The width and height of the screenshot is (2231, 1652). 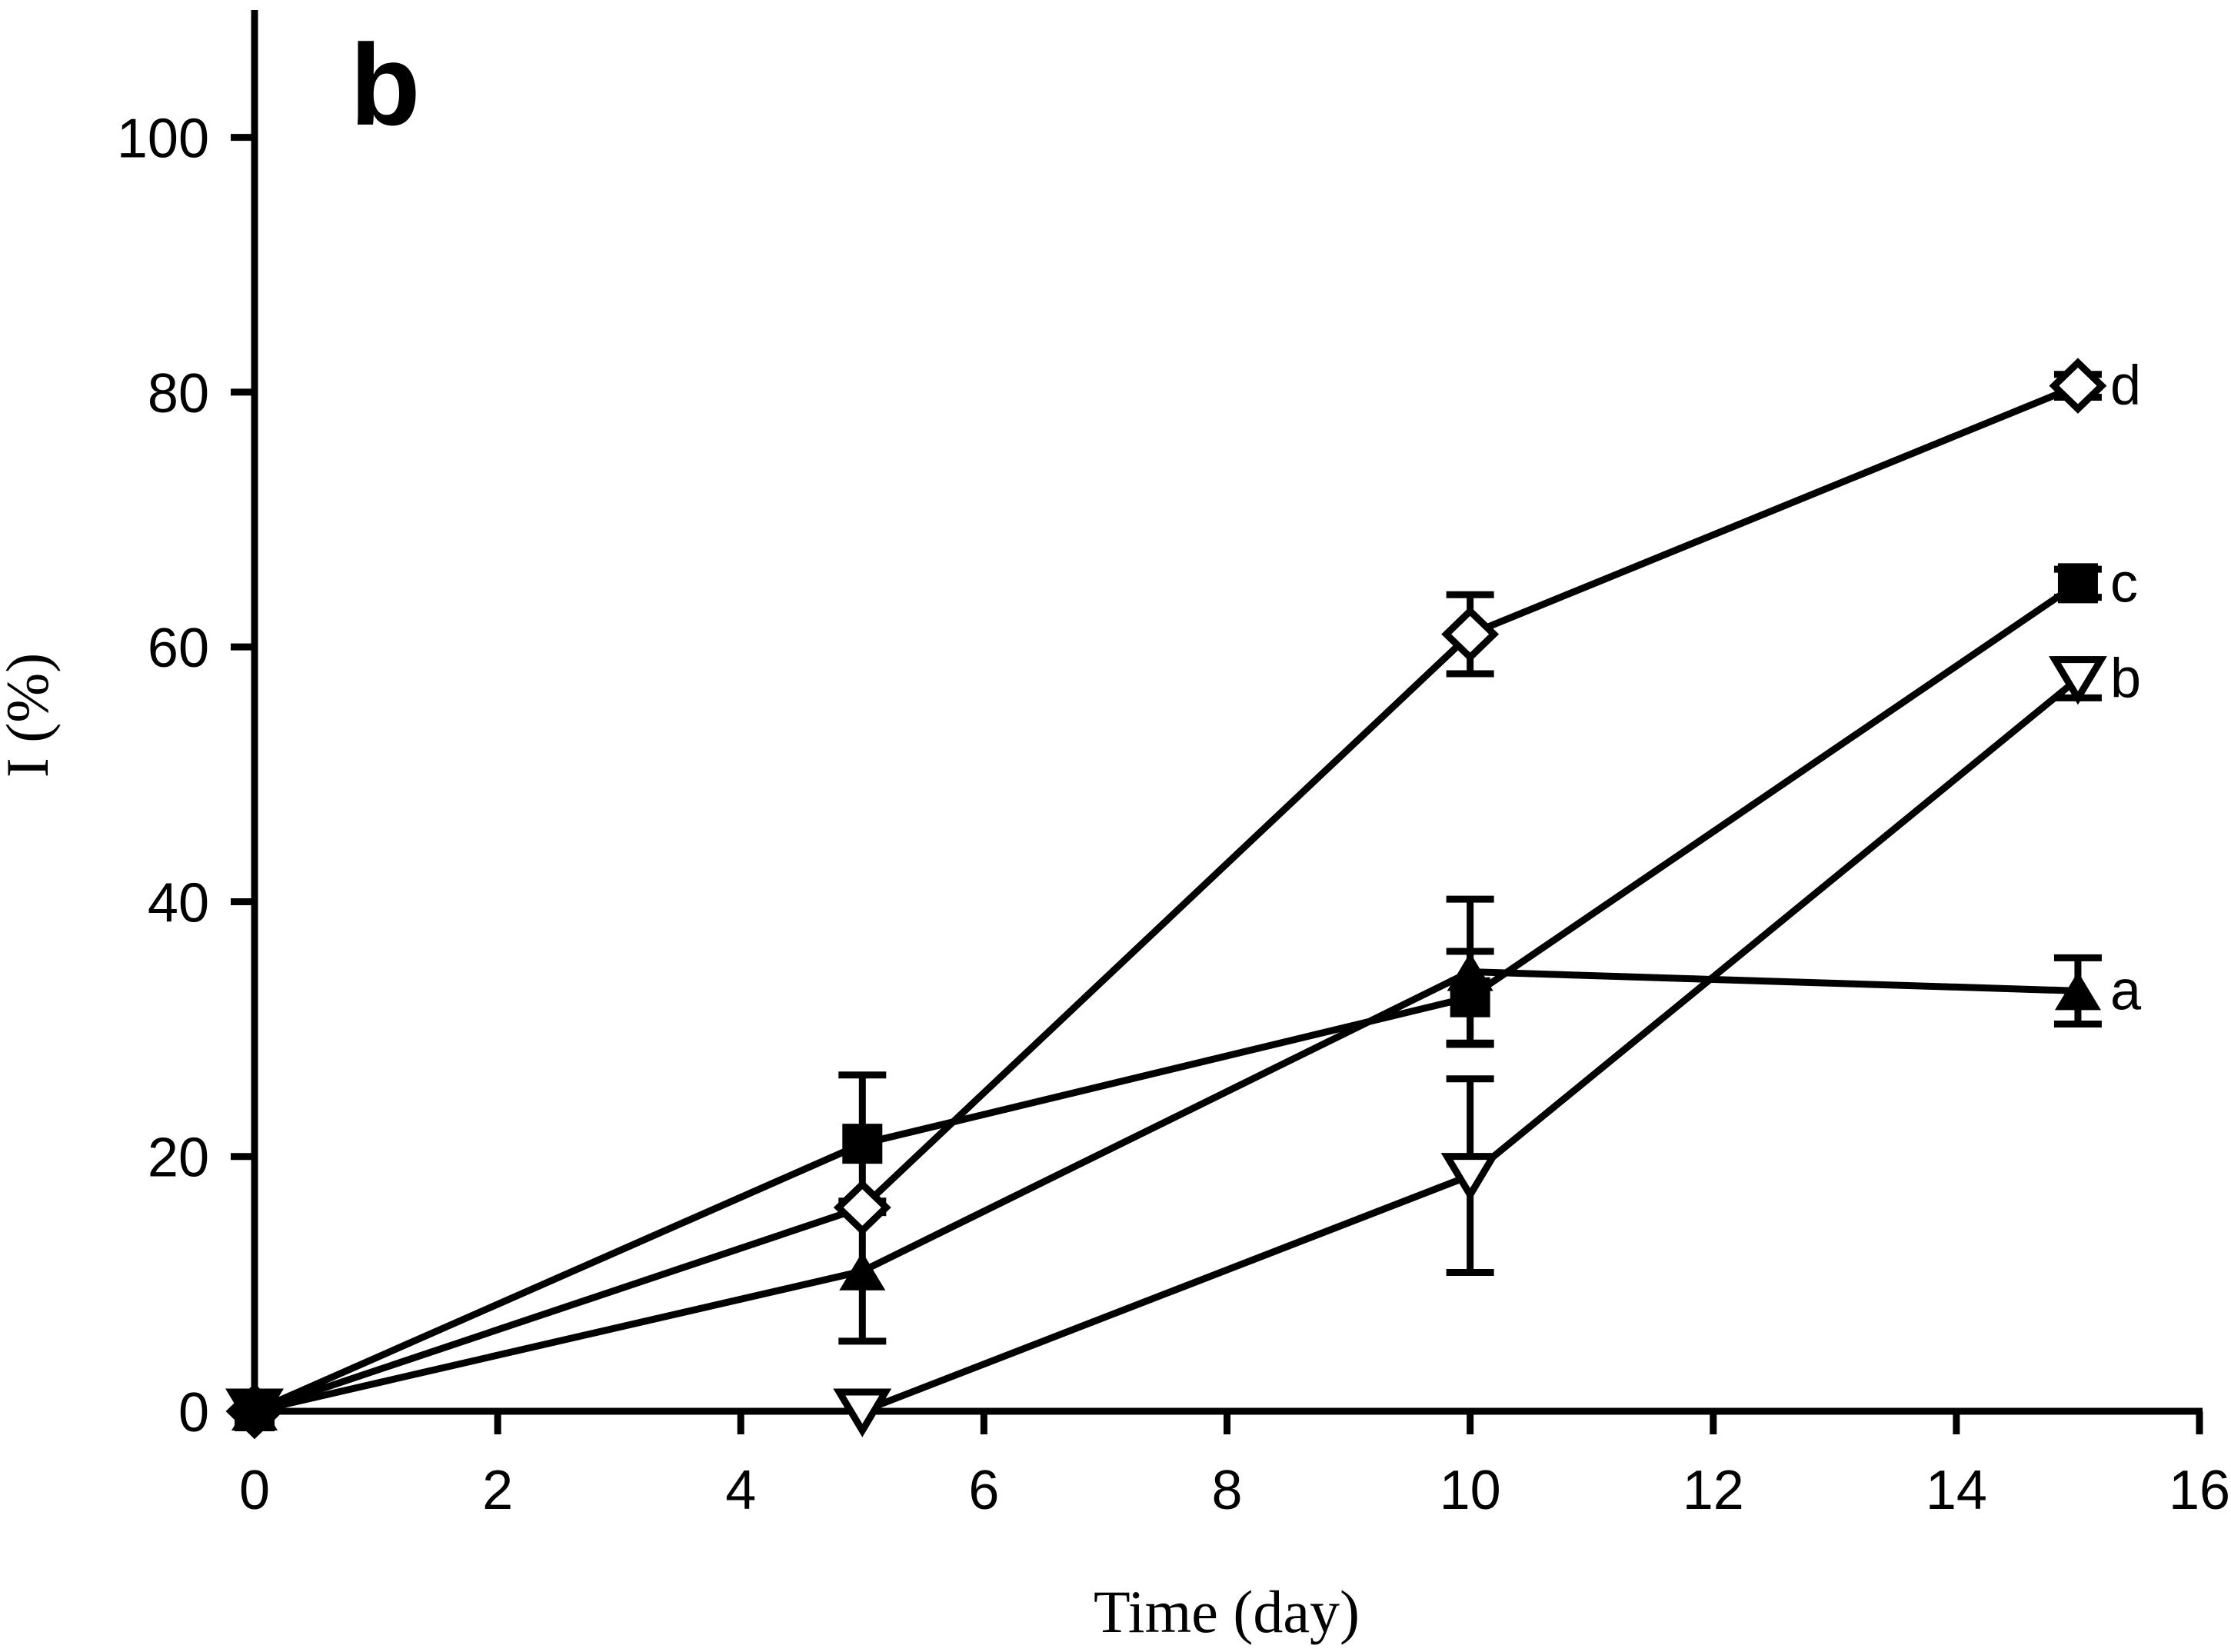 What do you see at coordinates (2077, 991) in the screenshot?
I see `marker-a-day15` at bounding box center [2077, 991].